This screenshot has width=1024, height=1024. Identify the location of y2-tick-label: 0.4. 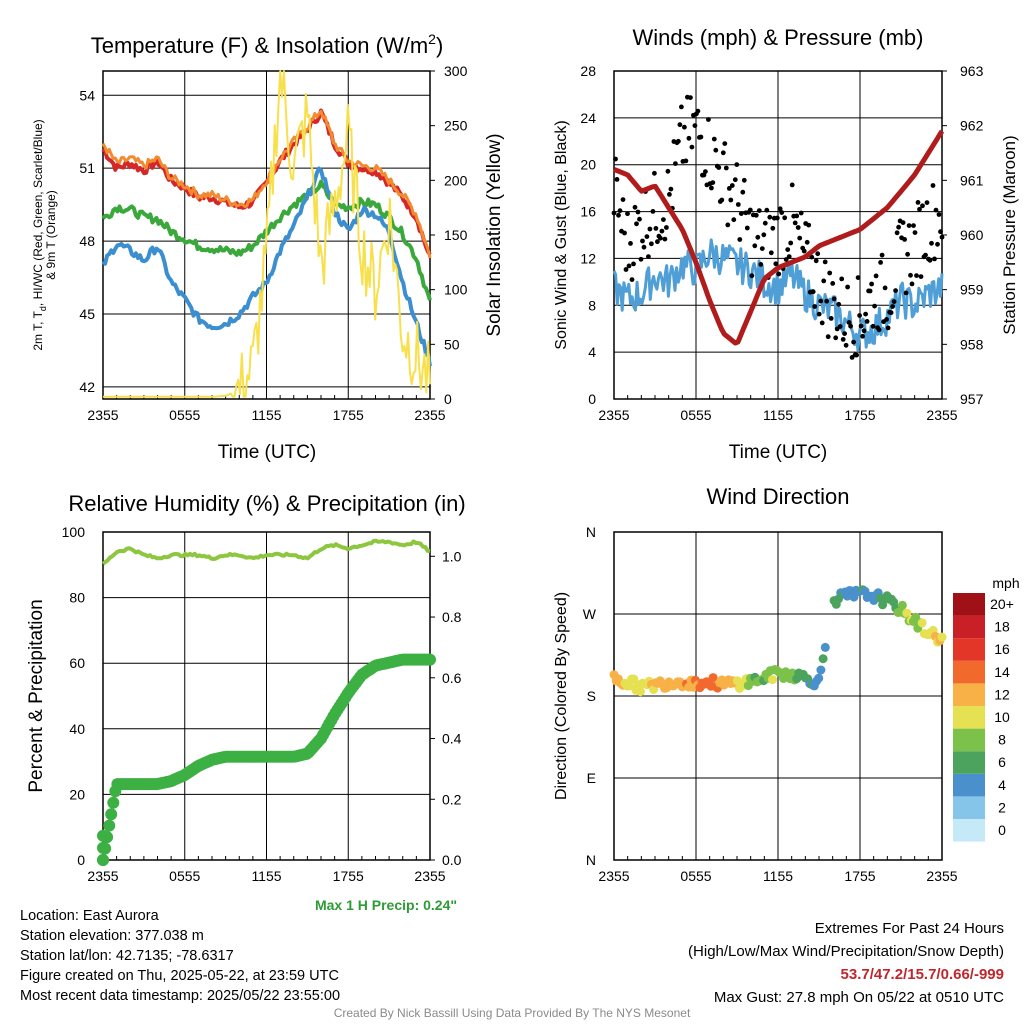
(452, 739).